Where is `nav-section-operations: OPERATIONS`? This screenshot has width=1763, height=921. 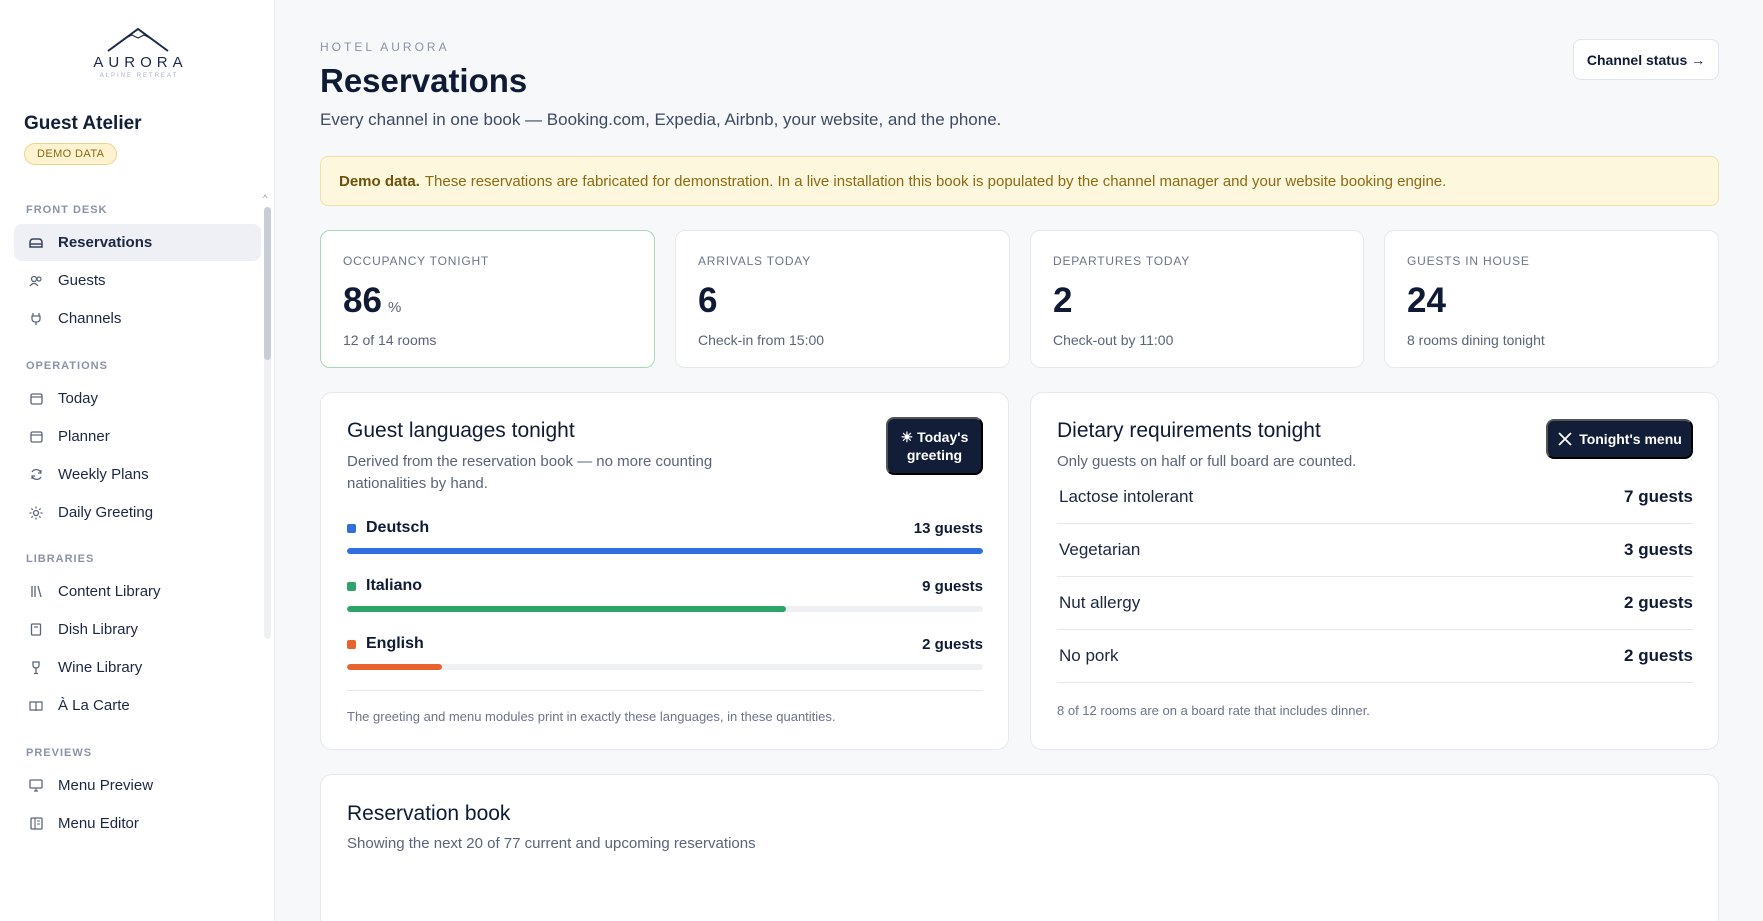
nav-section-operations: OPERATIONS is located at coordinates (67, 366).